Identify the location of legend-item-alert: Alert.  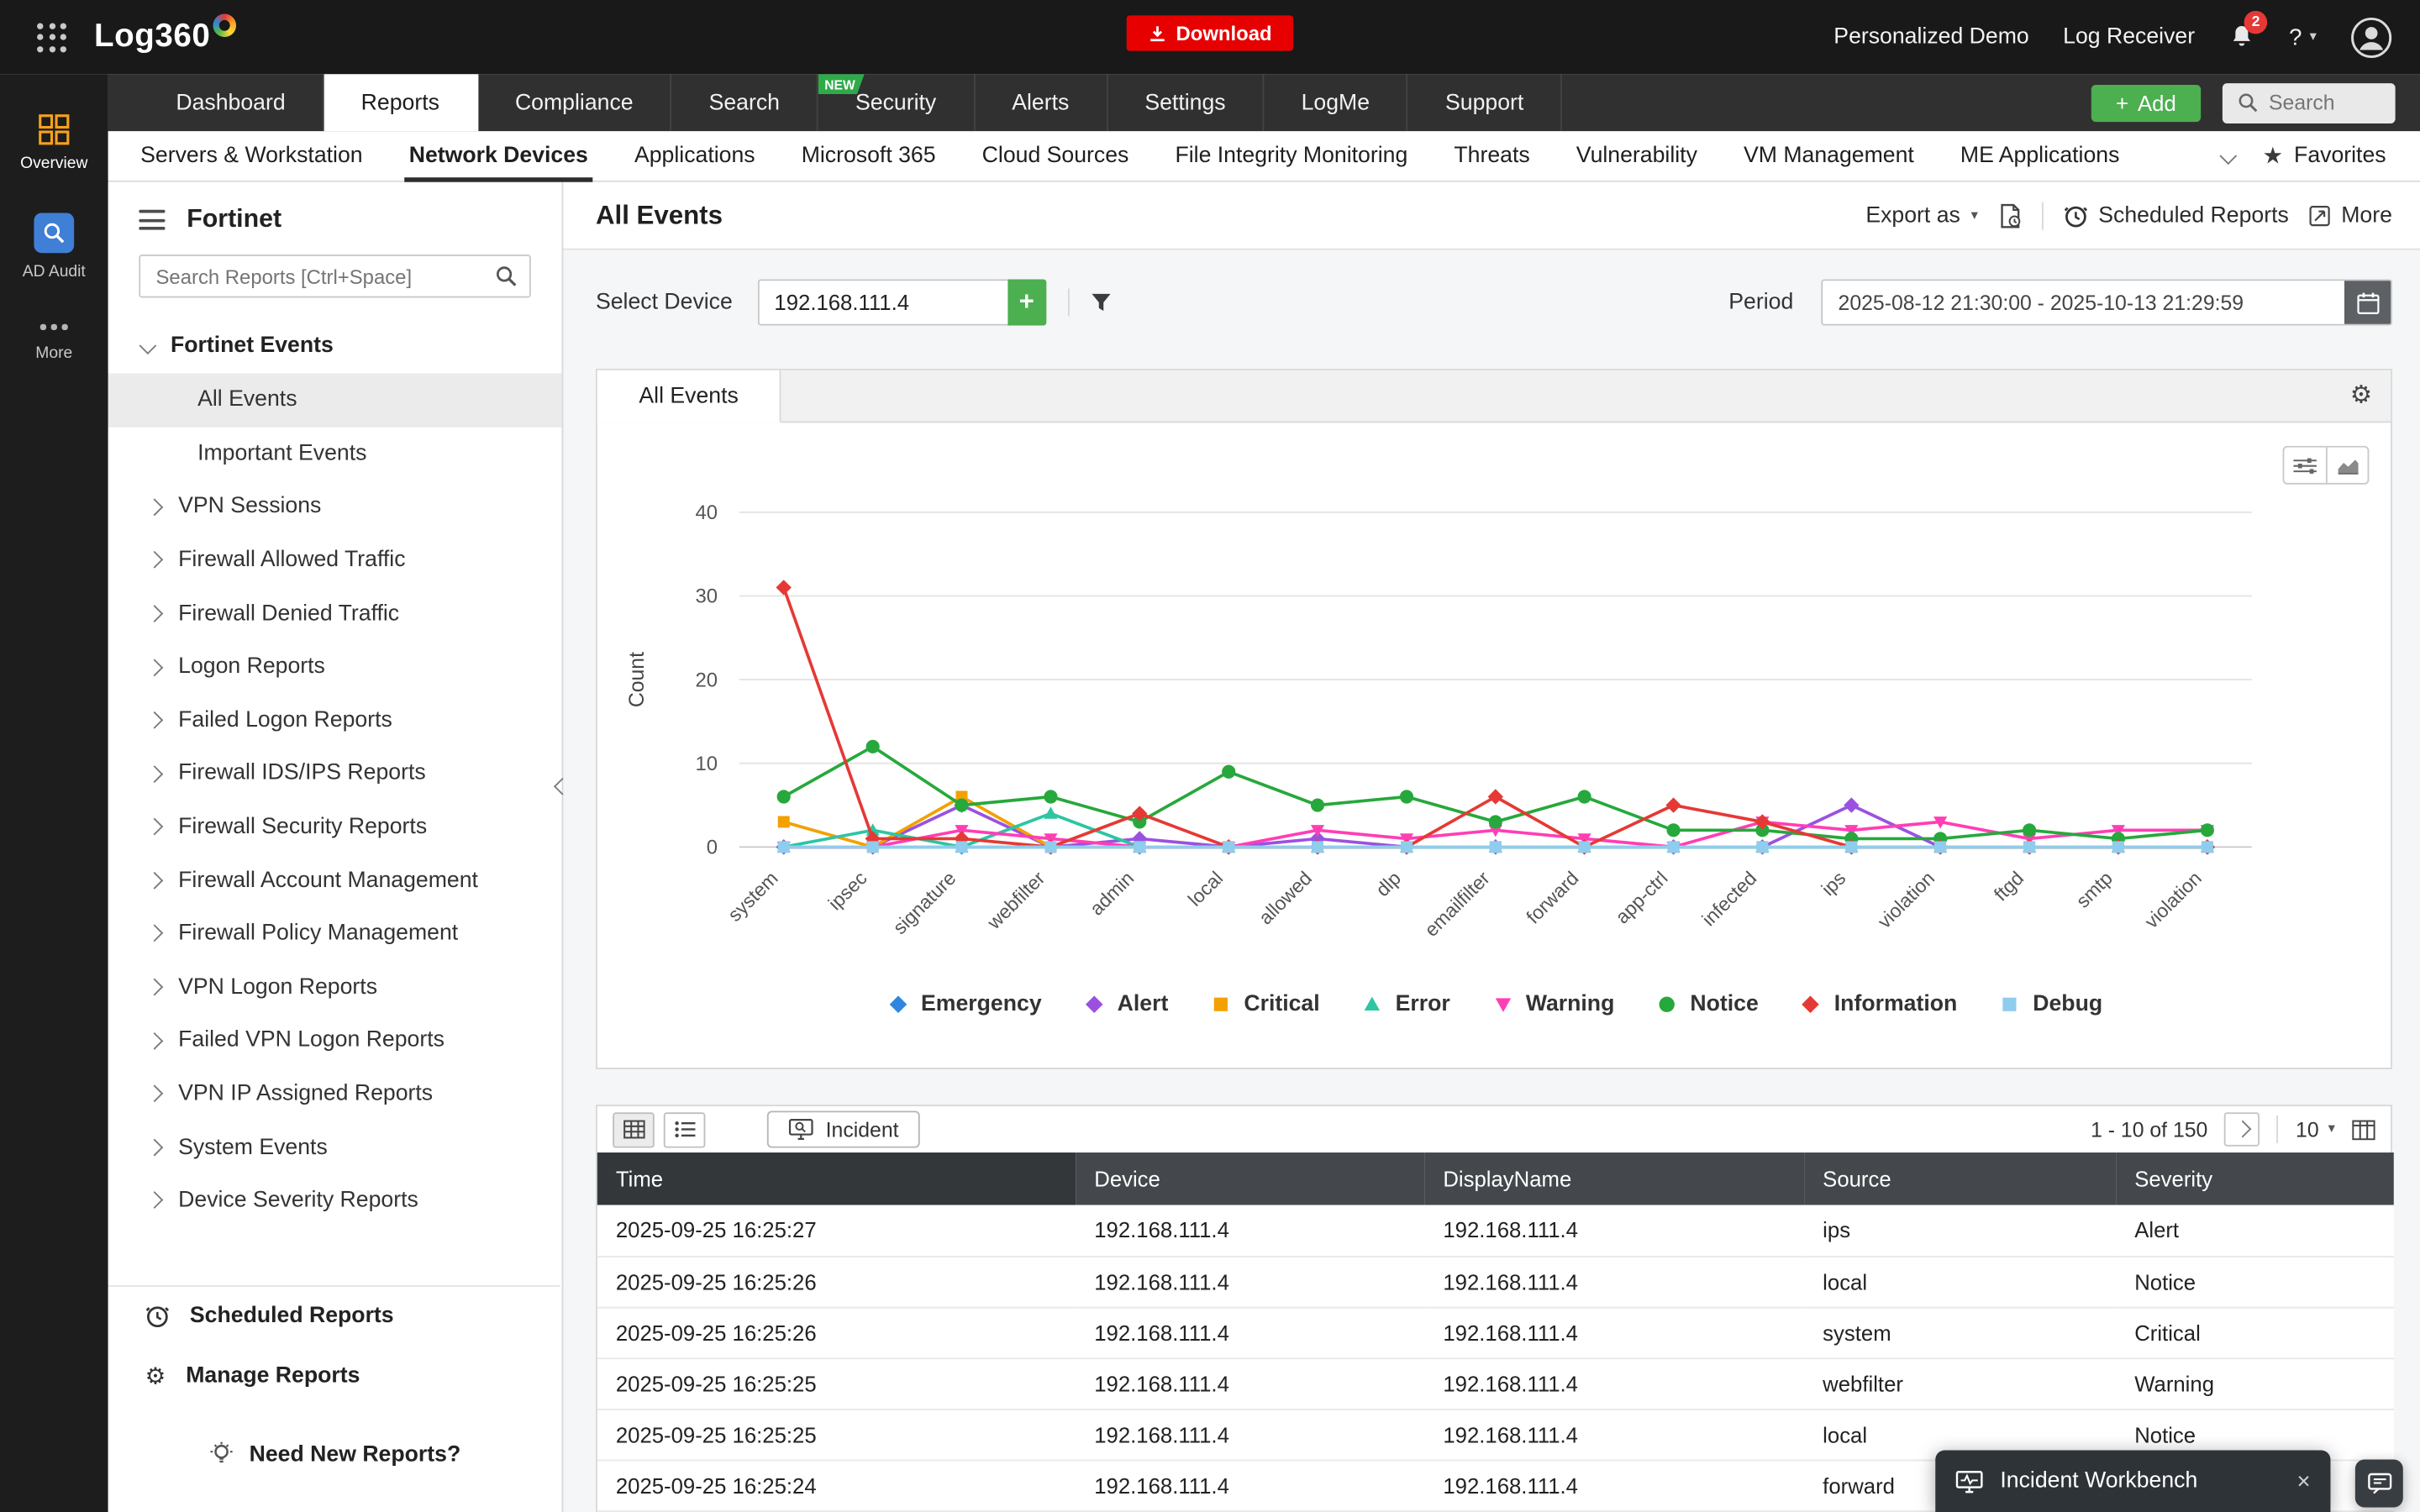
(1124, 1004).